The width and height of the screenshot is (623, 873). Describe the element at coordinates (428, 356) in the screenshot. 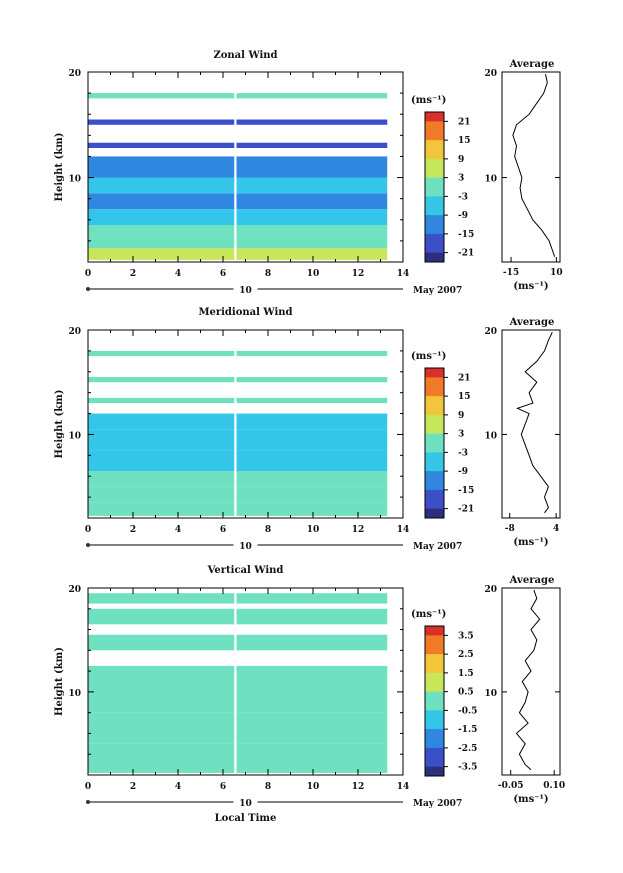

I see `colorbar-unit: (ms⁻¹)` at that location.